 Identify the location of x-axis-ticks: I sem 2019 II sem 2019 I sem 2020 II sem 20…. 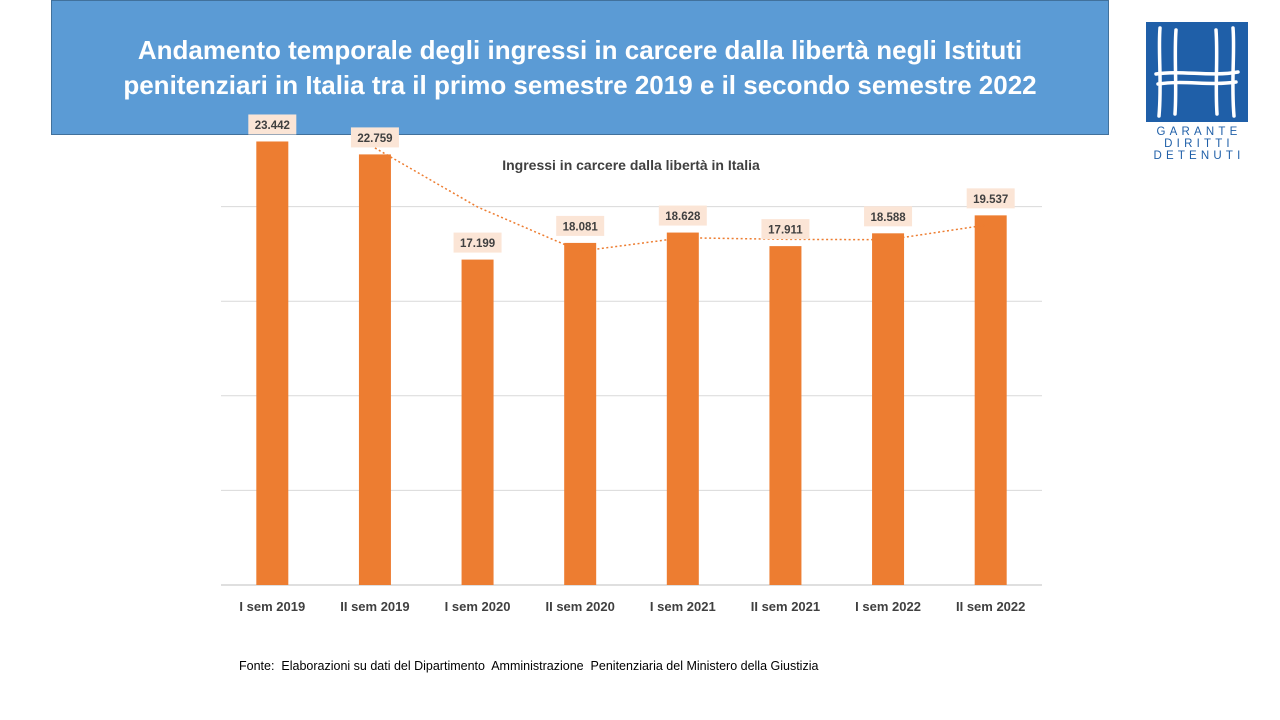
(632, 606).